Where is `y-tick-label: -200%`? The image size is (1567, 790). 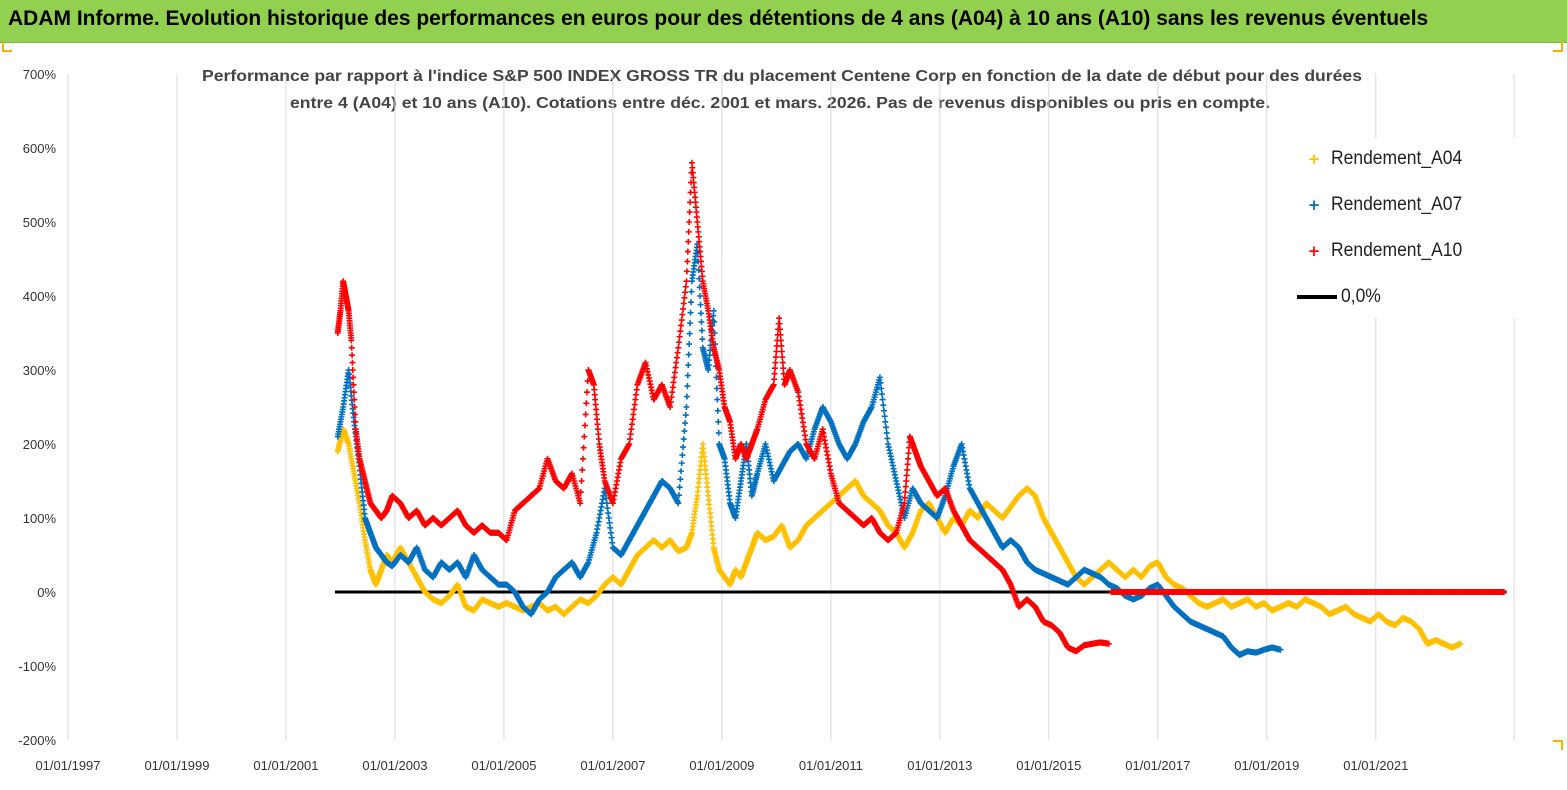
y-tick-label: -200% is located at coordinates (37, 740).